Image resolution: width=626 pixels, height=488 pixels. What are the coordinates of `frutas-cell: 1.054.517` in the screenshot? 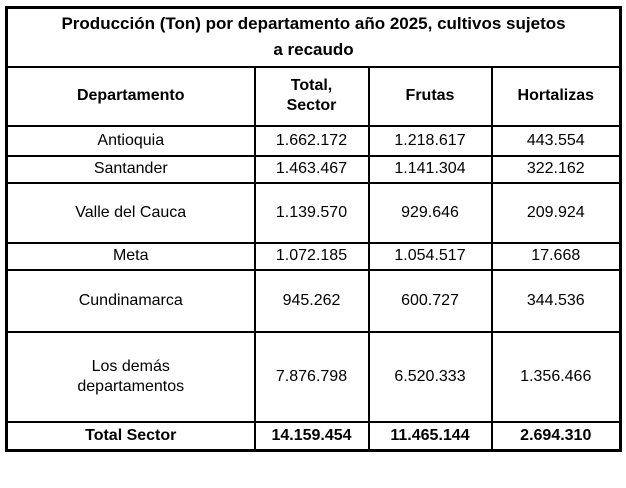 It's located at (430, 256).